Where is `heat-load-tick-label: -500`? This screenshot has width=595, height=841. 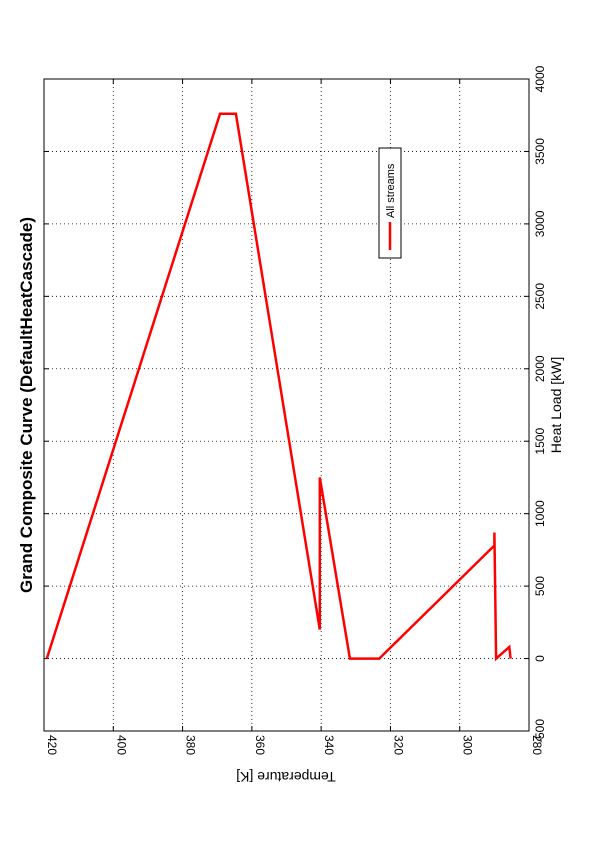
heat-load-tick-label: -500 is located at coordinates (540, 731).